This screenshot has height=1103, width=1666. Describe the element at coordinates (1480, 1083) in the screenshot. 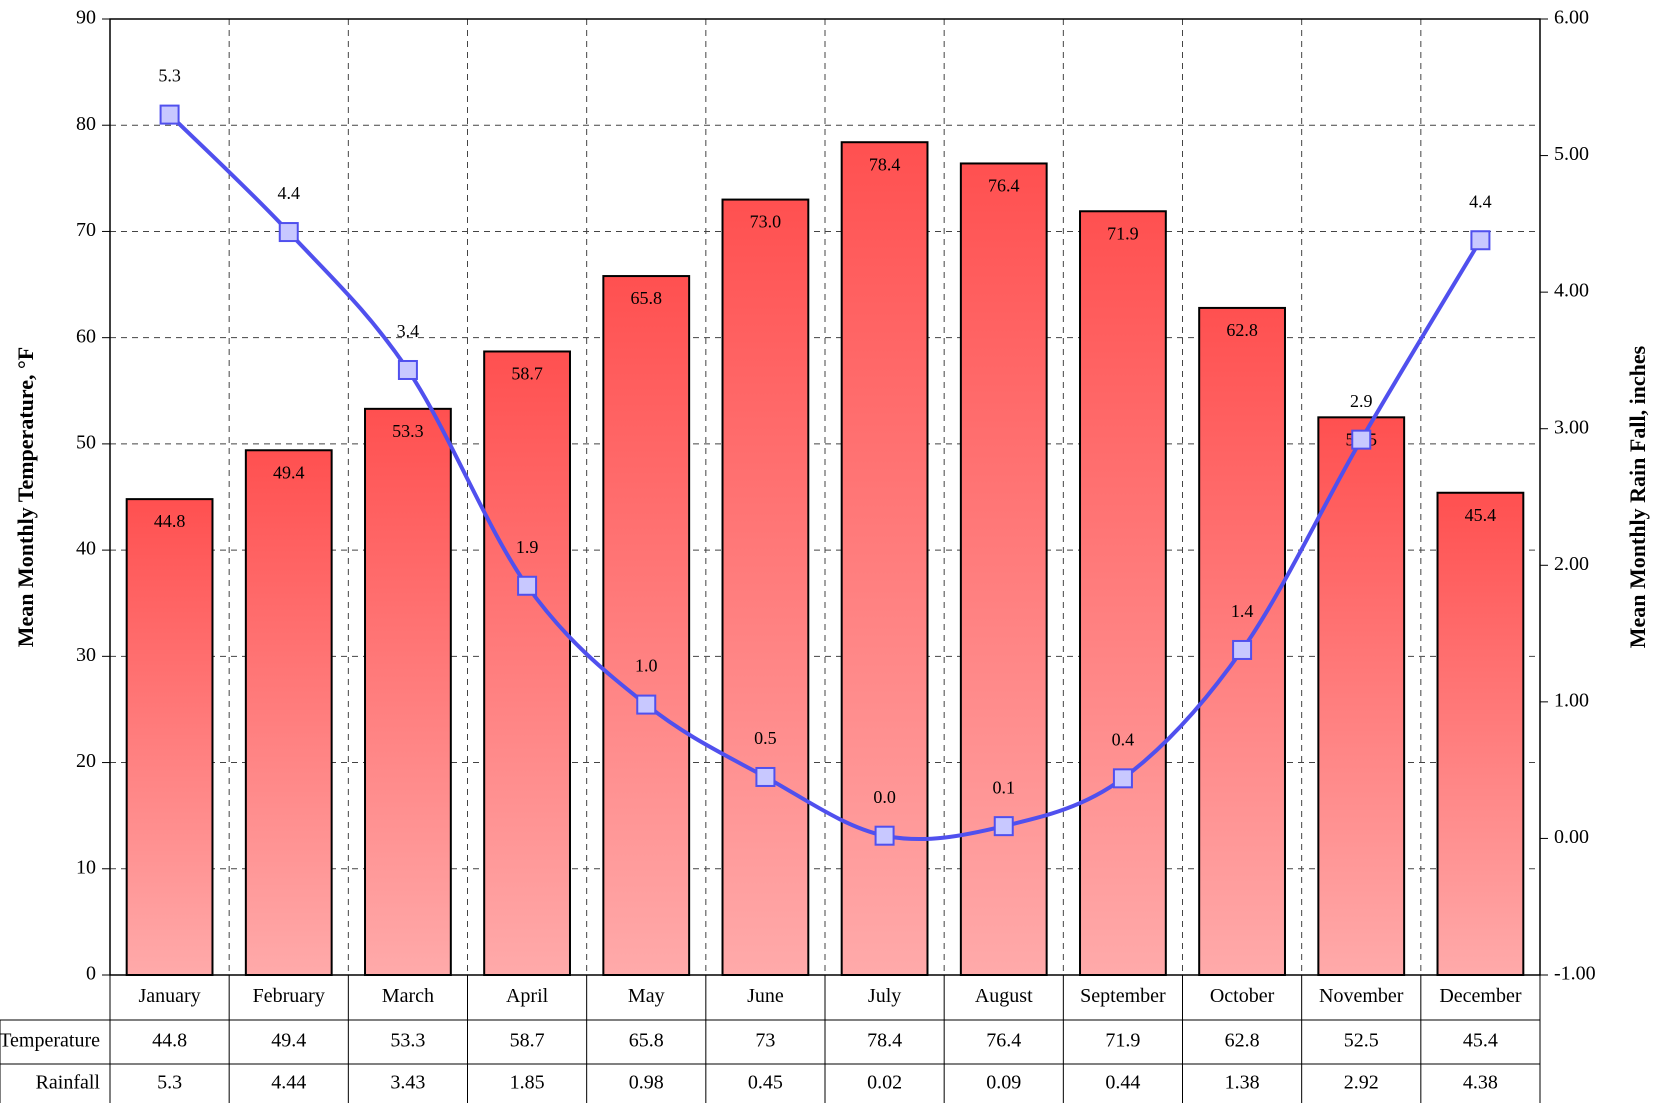

I see `table-cell: 4.38` at that location.